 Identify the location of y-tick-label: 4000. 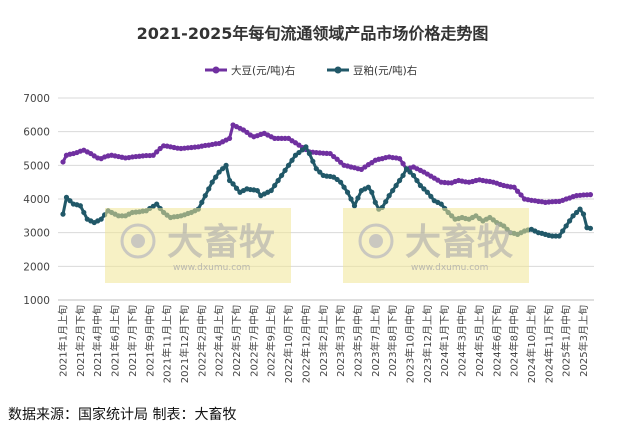
(36, 200).